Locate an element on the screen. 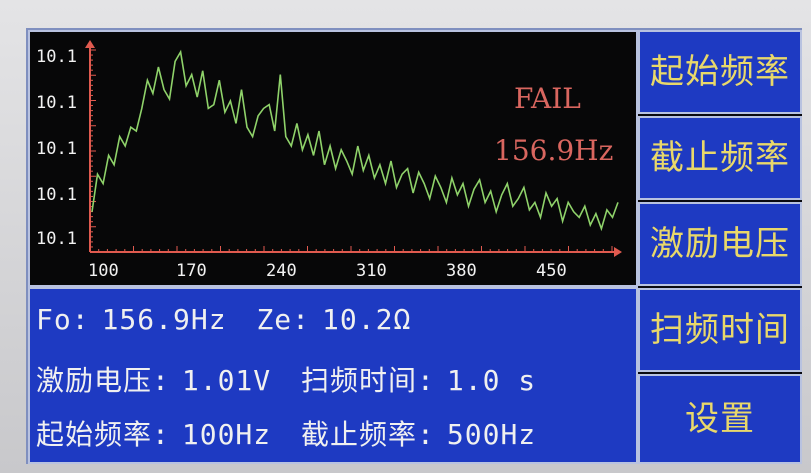 The width and height of the screenshot is (811, 473). menu-start-frequency-button: 起始频率 is located at coordinates (720, 72).